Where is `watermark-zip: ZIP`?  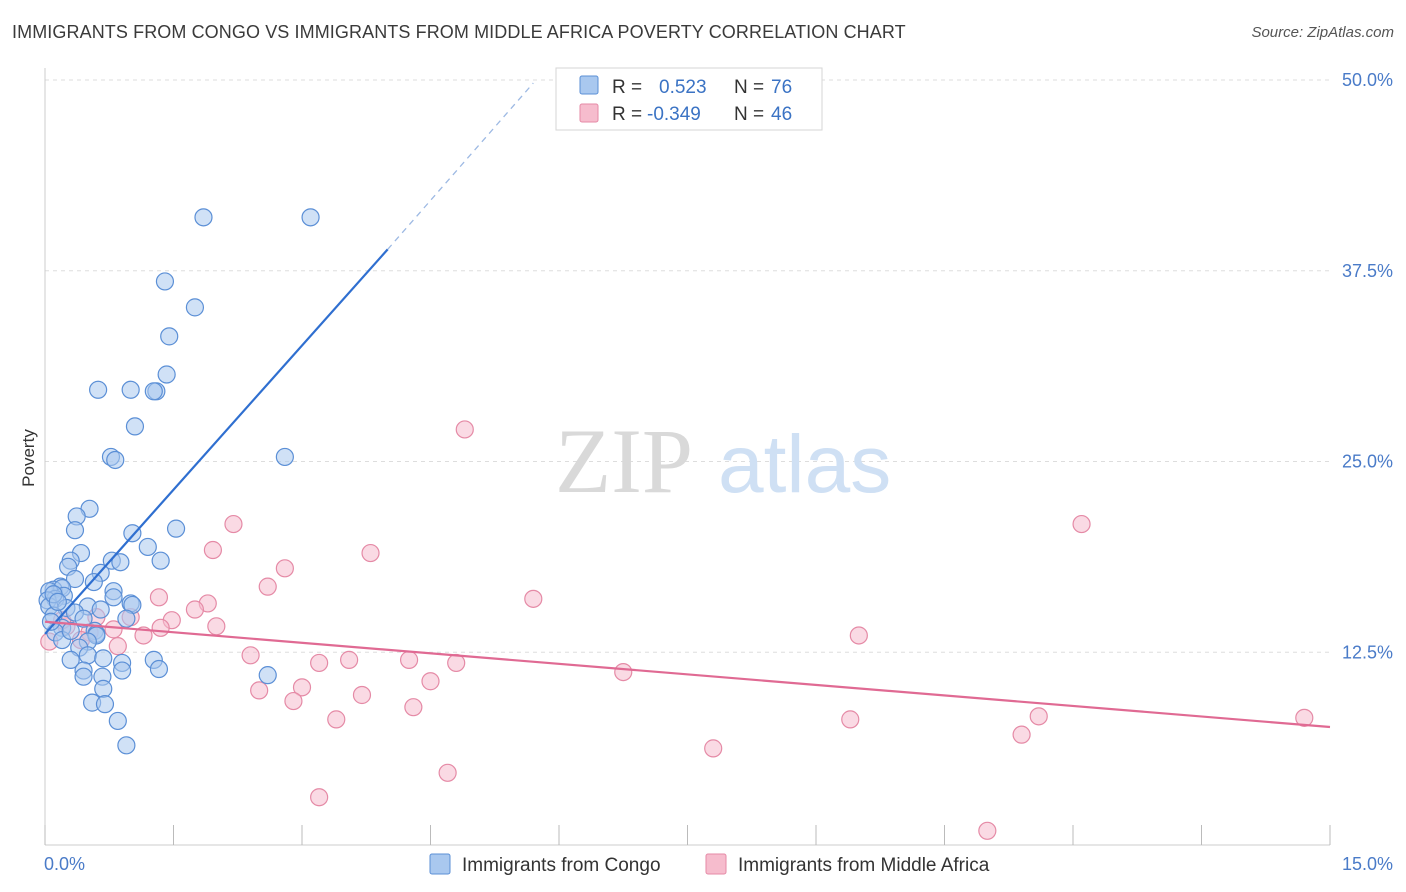 watermark-zip: ZIP is located at coordinates (624, 461).